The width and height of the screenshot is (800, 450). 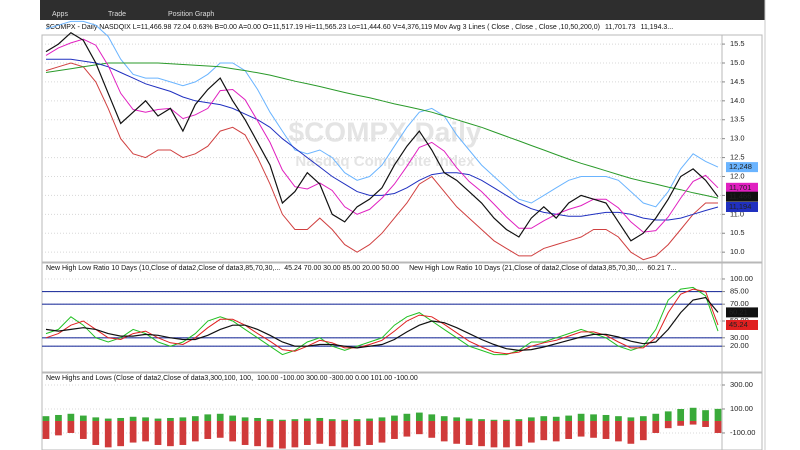 What do you see at coordinates (742, 432) in the screenshot?
I see `y-tick-label: -100.00` at bounding box center [742, 432].